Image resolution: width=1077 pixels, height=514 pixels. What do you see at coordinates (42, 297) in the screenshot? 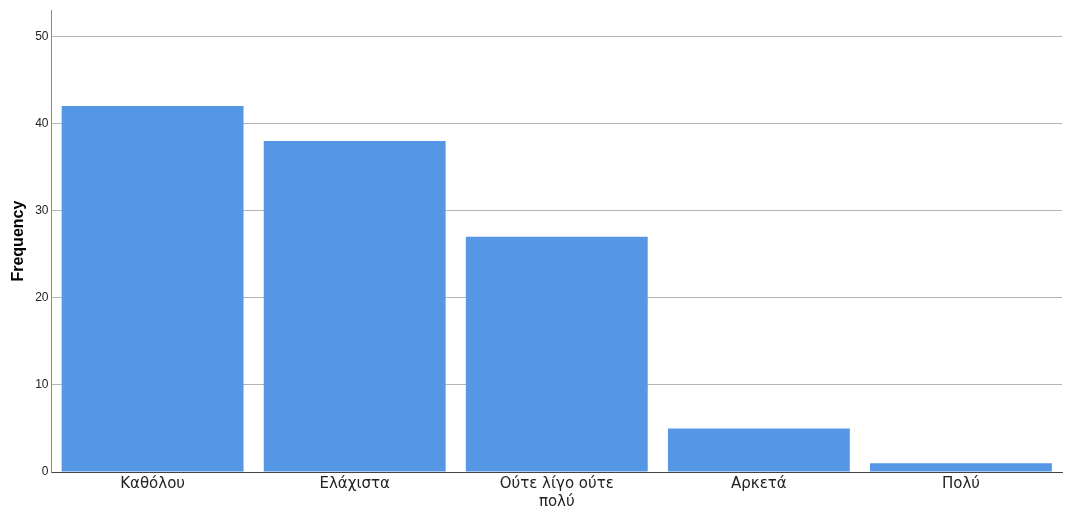
I see `y-tick-label: 20` at bounding box center [42, 297].